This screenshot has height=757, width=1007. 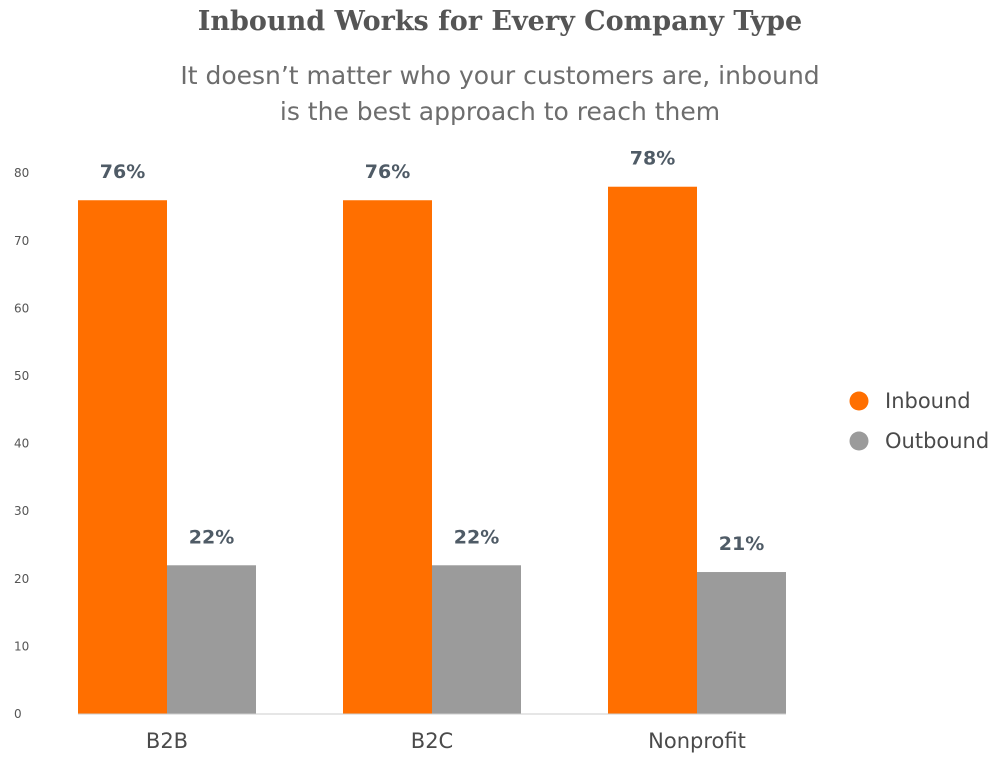 What do you see at coordinates (21, 173) in the screenshot?
I see `y-tick-label: 80` at bounding box center [21, 173].